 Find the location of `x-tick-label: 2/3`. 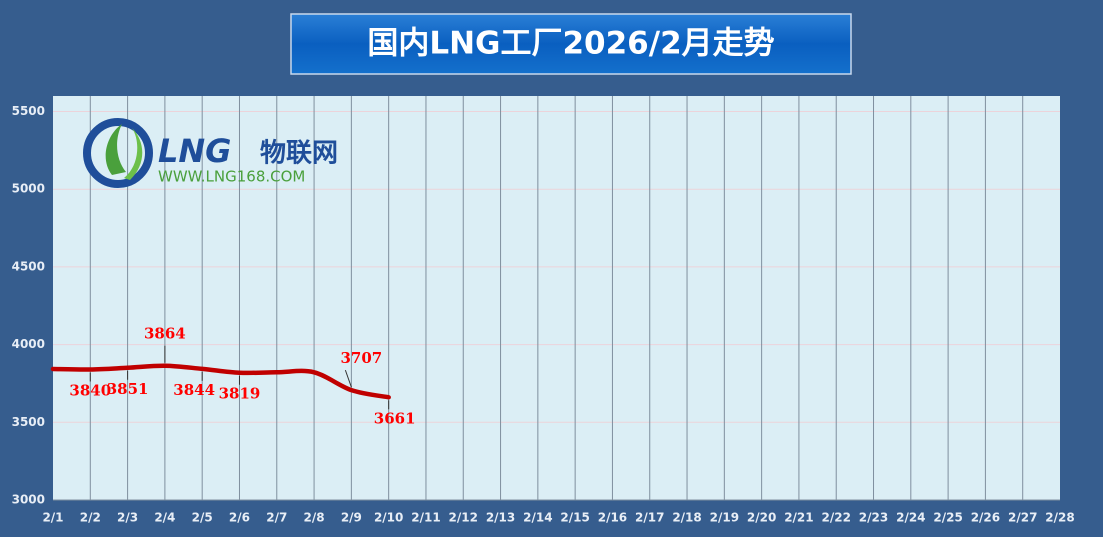

x-tick-label: 2/3 is located at coordinates (127, 518).